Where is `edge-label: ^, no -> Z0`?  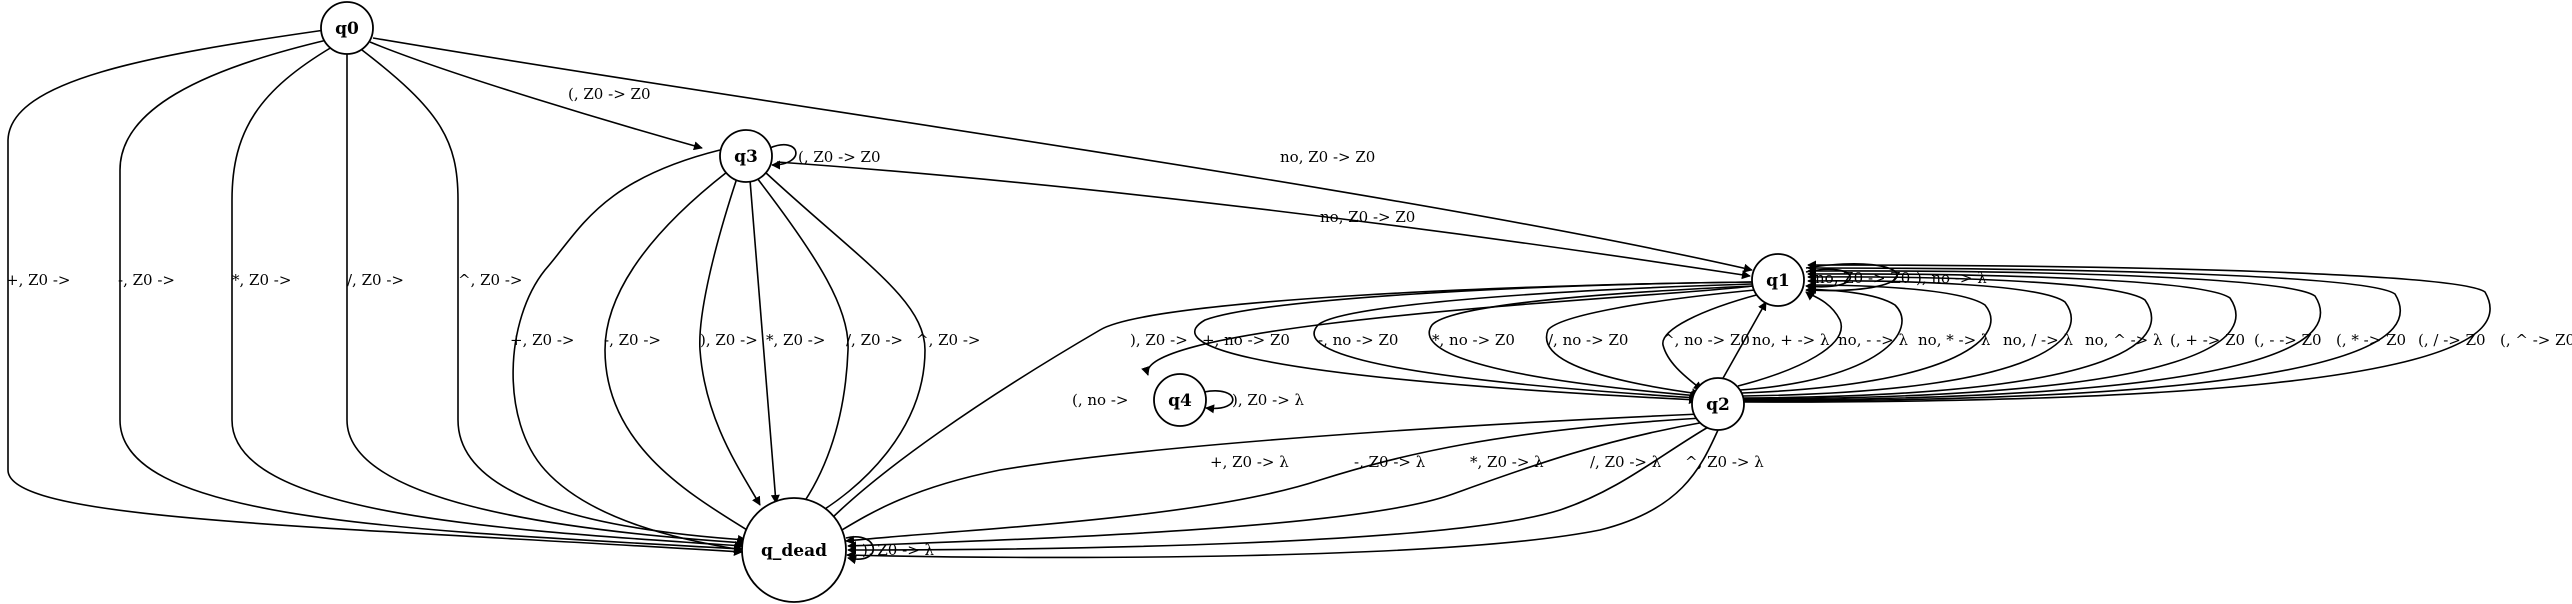 edge-label: ^, no -> Z0 is located at coordinates (1706, 340).